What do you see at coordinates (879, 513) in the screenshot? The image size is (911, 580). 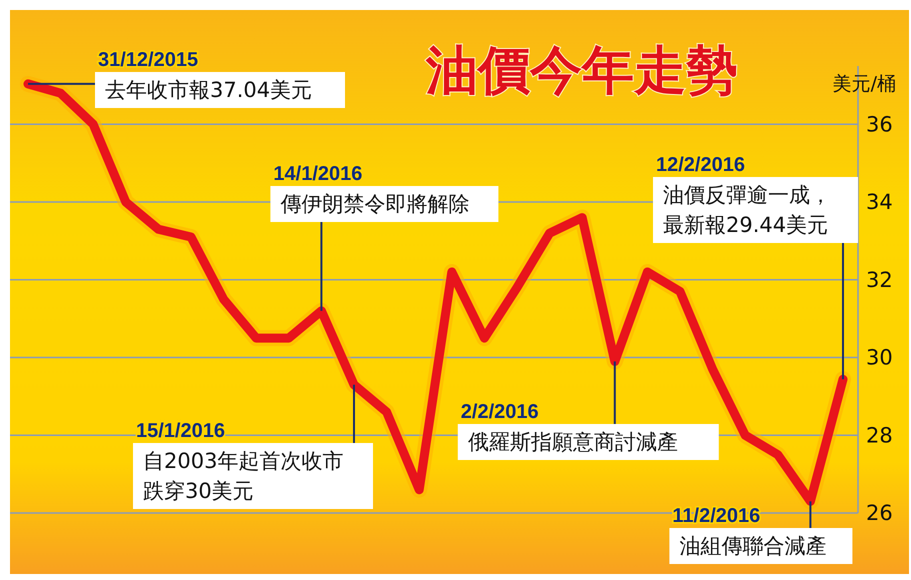 I see `y-tick-label: 26` at bounding box center [879, 513].